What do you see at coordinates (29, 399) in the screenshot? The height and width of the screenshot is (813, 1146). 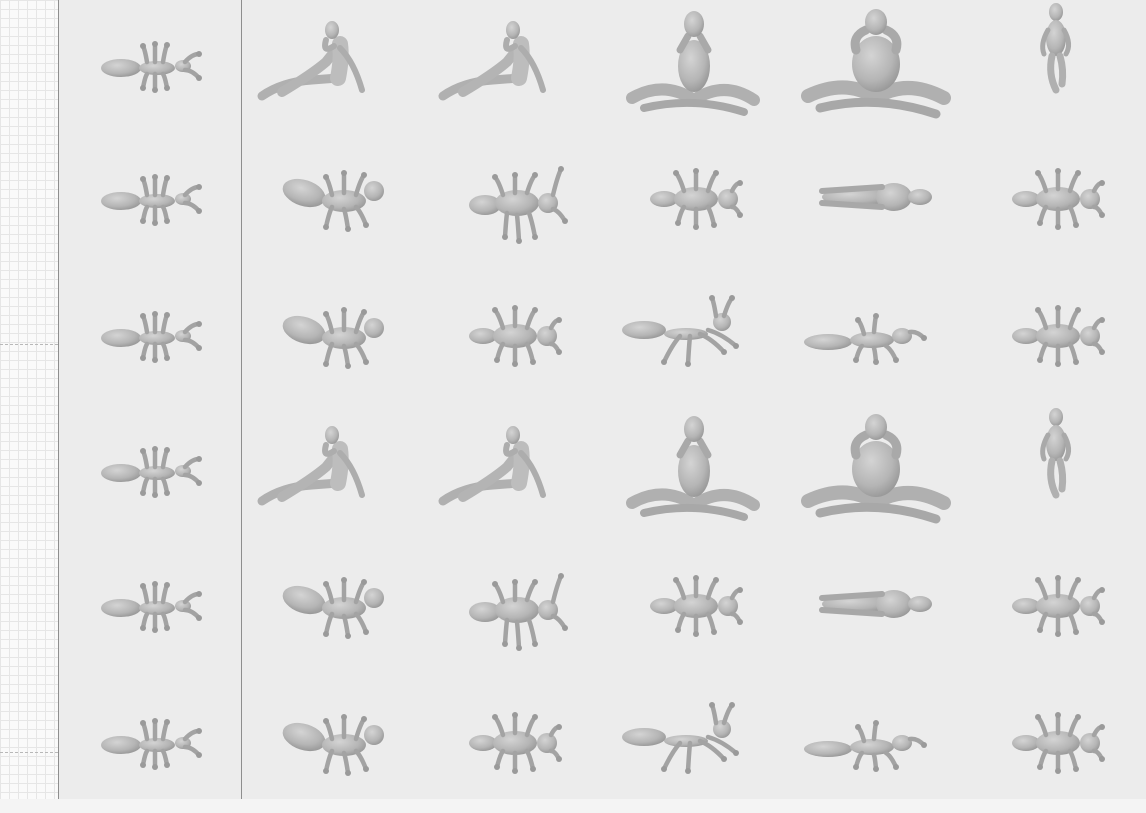 I see `graph-paper-strip` at bounding box center [29, 399].